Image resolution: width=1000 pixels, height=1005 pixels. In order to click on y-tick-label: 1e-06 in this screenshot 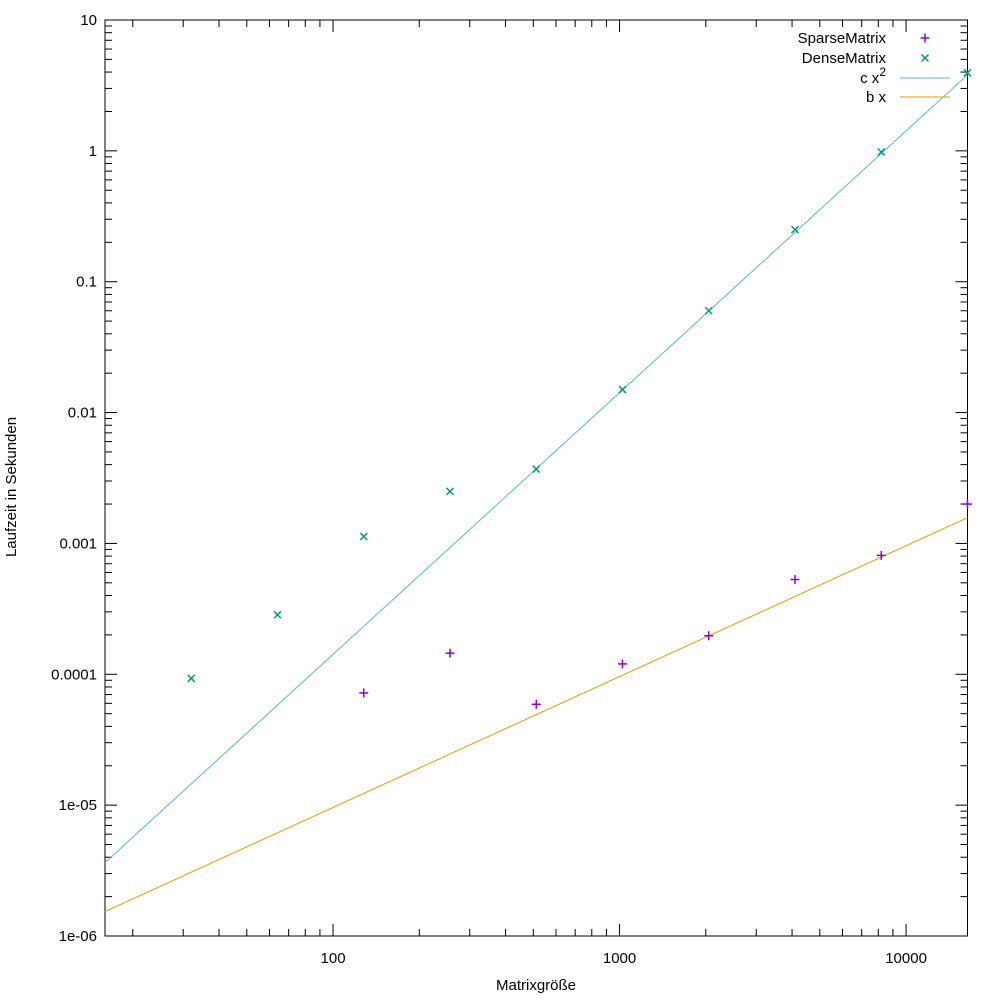, I will do `click(78, 936)`.